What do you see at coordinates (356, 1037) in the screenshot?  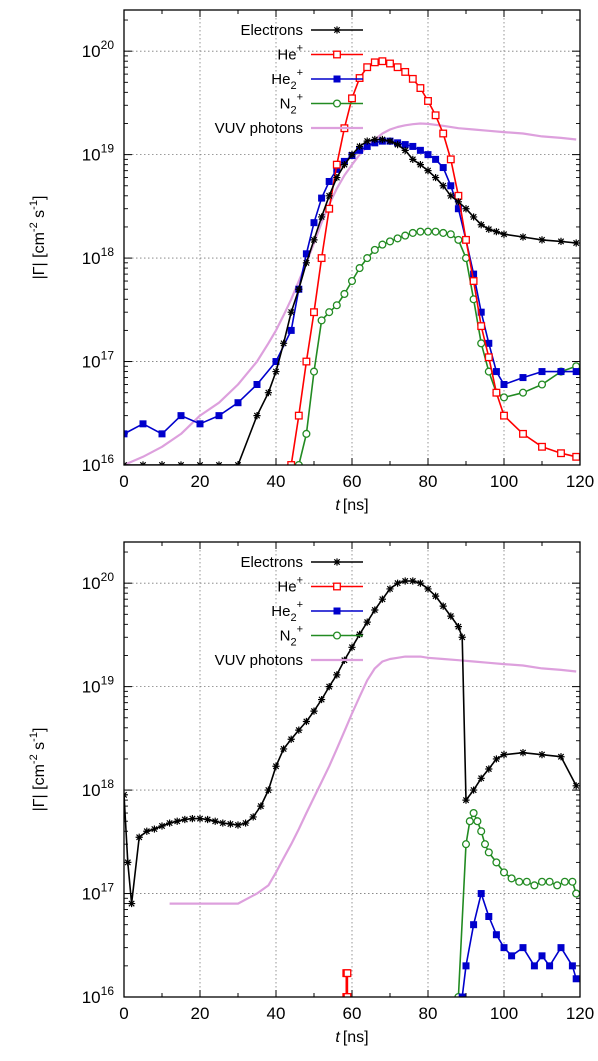 I see `x-axis-label-unit: [ns]` at bounding box center [356, 1037].